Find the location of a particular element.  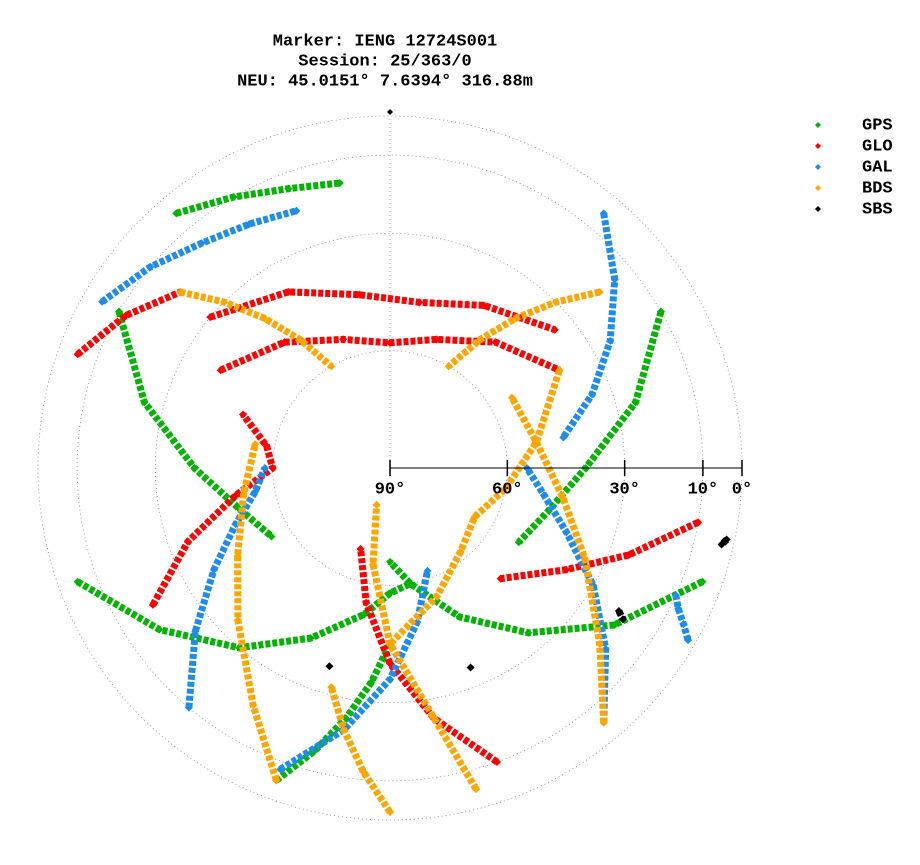

r-tick-label: 30° is located at coordinates (624, 489).